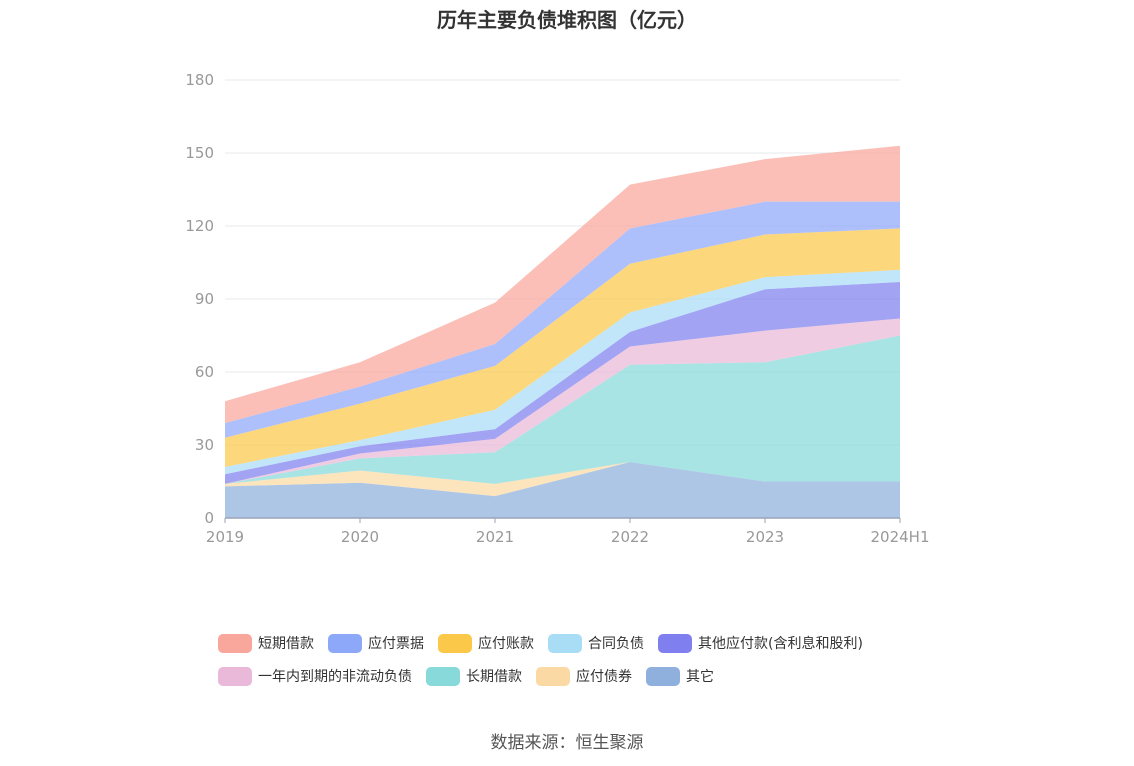 The image size is (1134, 766). What do you see at coordinates (199, 226) in the screenshot?
I see `y-tick-label: 120` at bounding box center [199, 226].